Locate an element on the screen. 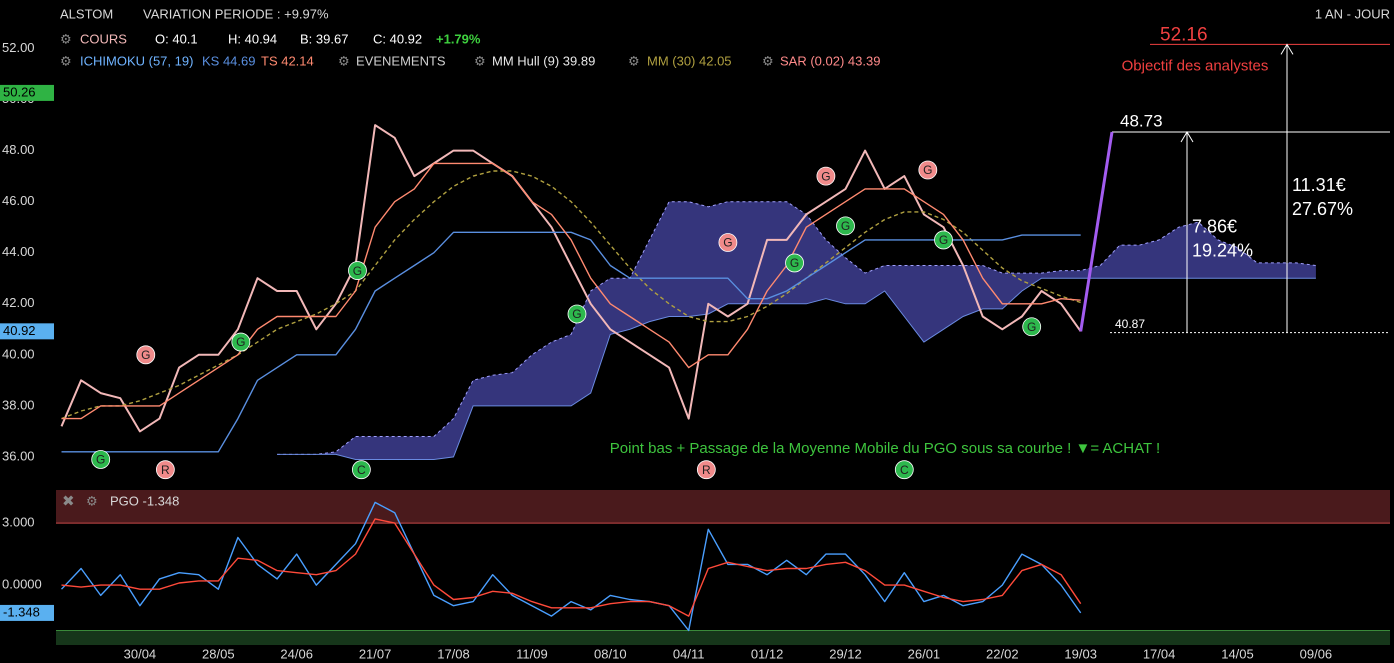 Image resolution: width=1394 pixels, height=663 pixels. y-tick-label: 40.00 is located at coordinates (18, 353).